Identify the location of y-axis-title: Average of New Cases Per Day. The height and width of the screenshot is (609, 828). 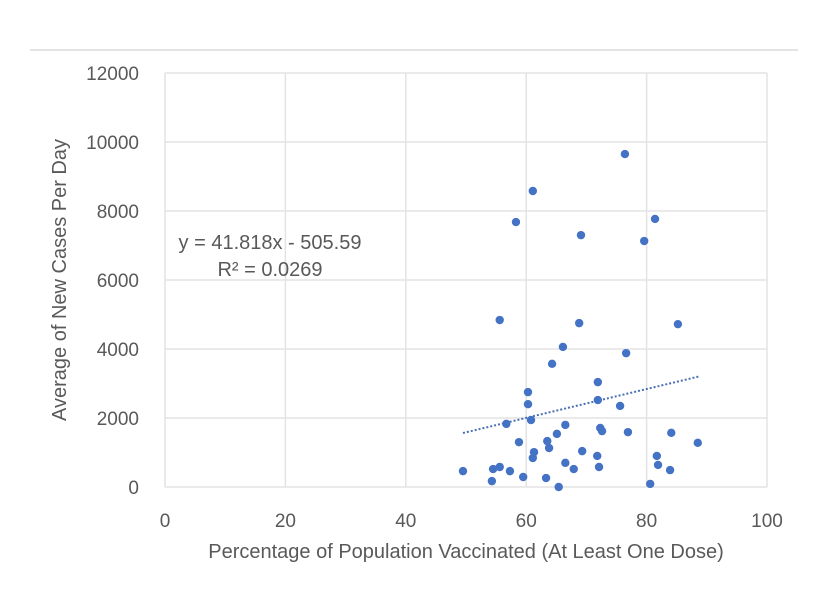
(60, 280).